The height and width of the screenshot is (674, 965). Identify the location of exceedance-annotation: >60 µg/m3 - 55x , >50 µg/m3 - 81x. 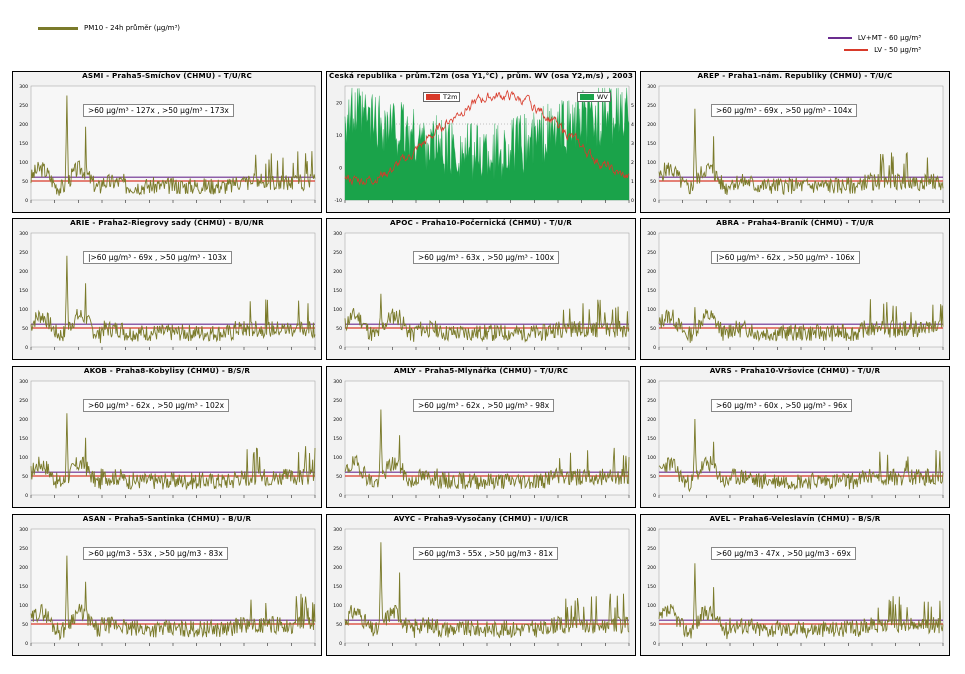
(485, 553).